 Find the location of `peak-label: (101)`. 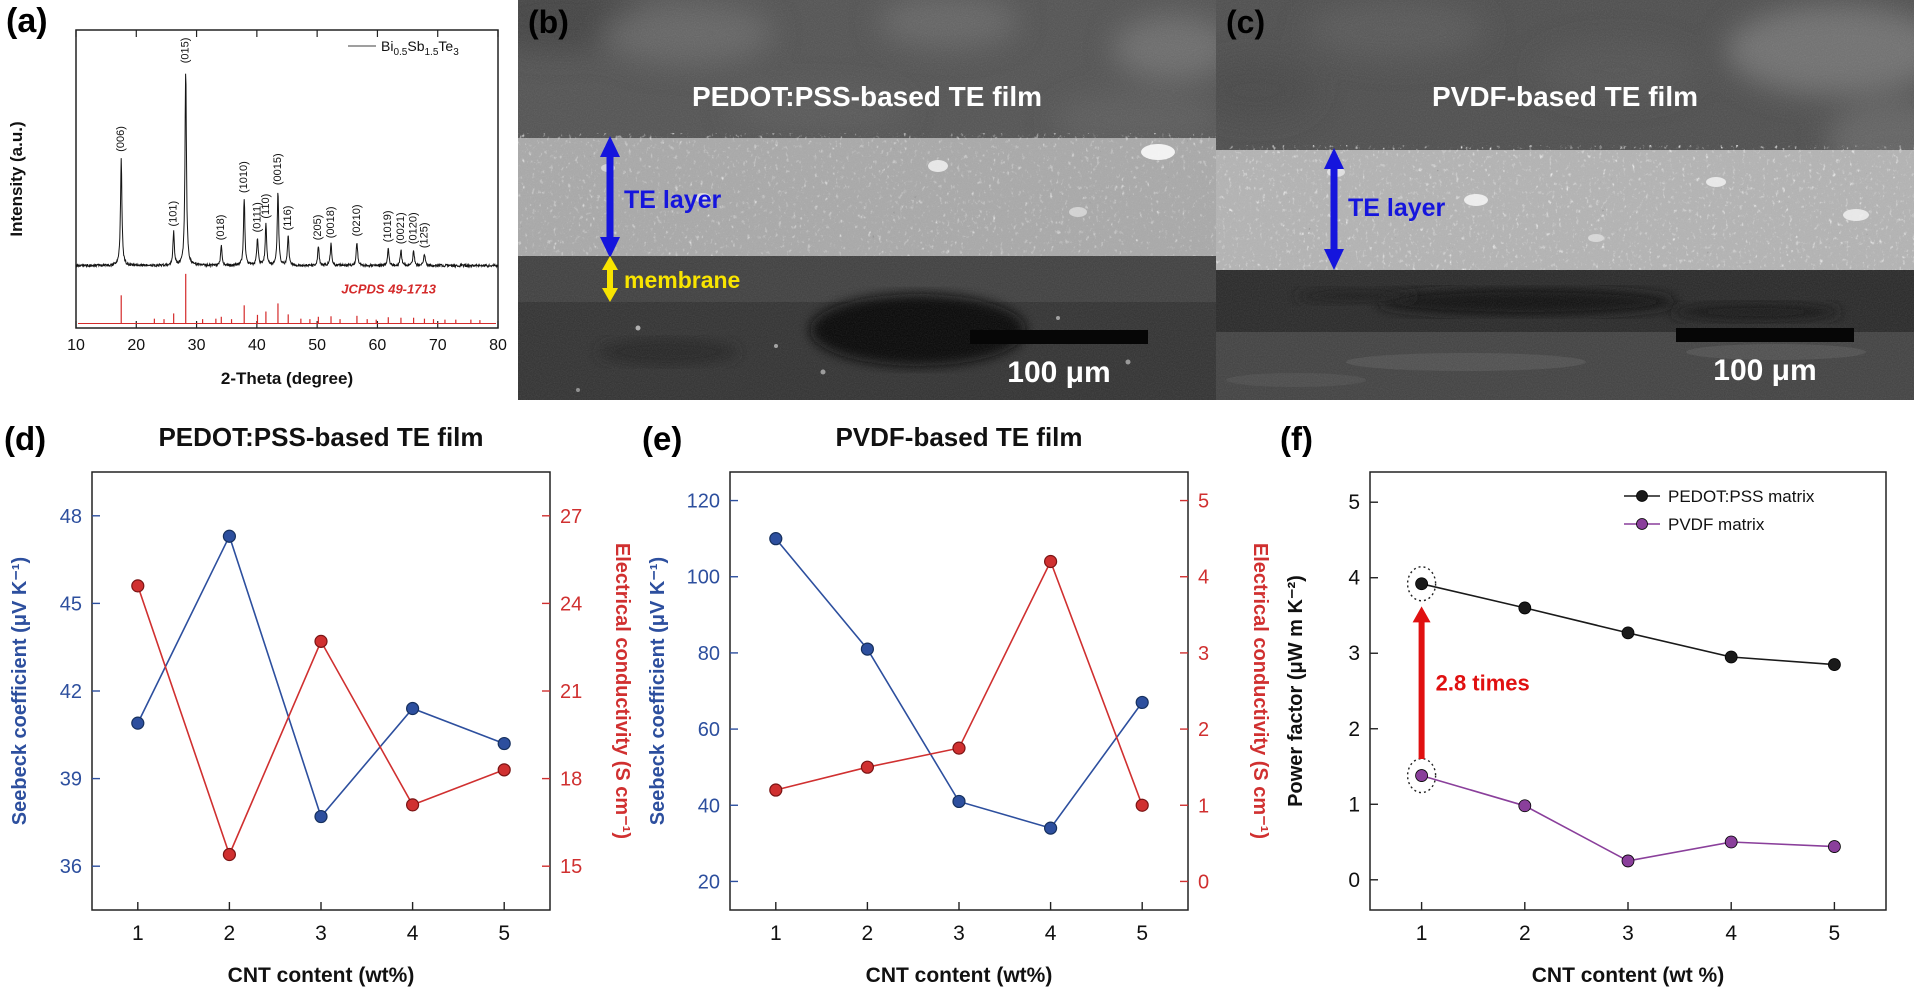

peak-label: (101) is located at coordinates (174, 214).